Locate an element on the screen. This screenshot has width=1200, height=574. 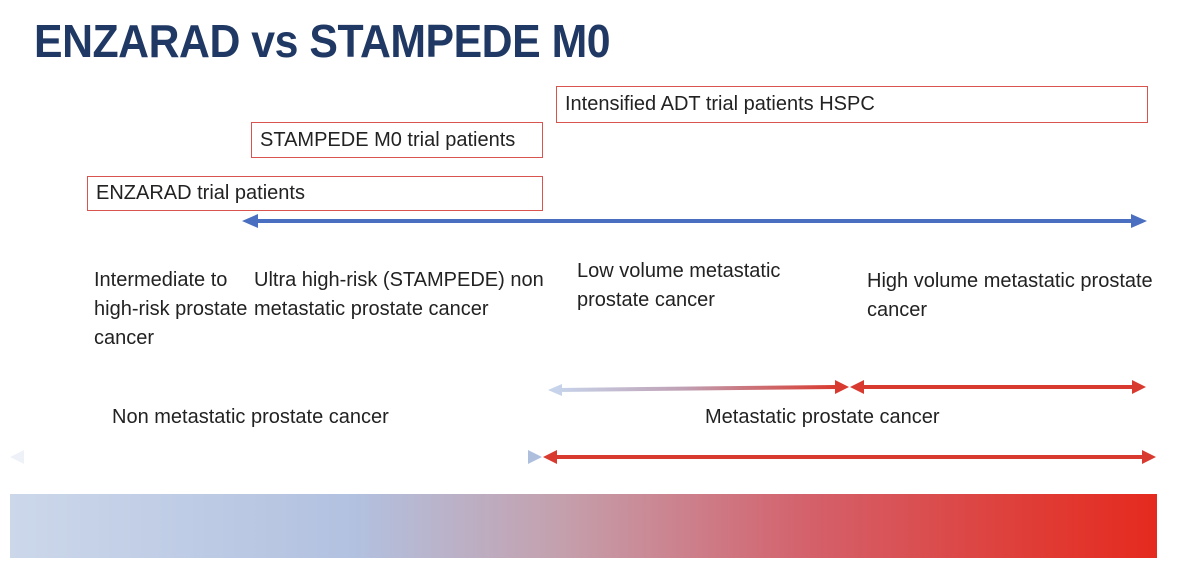
non-metastatic-arrow is located at coordinates (276, 457).